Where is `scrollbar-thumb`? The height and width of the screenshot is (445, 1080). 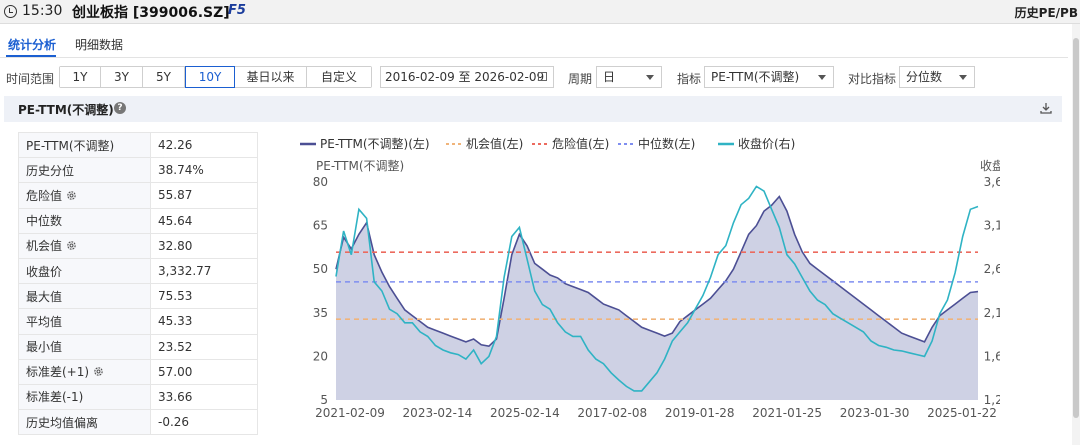
scrollbar-thumb is located at coordinates (1076, 228).